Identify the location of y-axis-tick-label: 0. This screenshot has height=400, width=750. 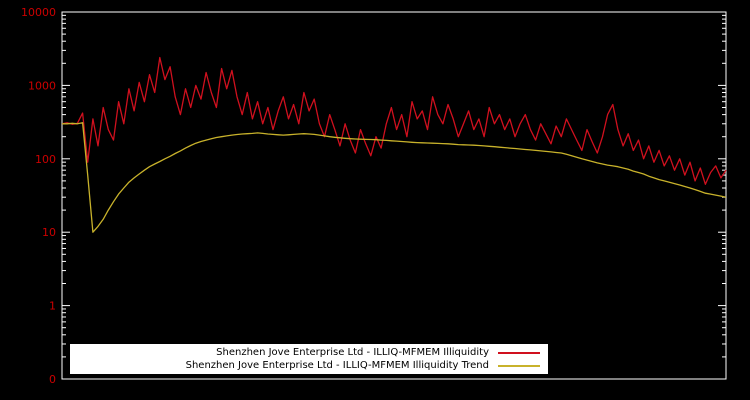
(52, 379).